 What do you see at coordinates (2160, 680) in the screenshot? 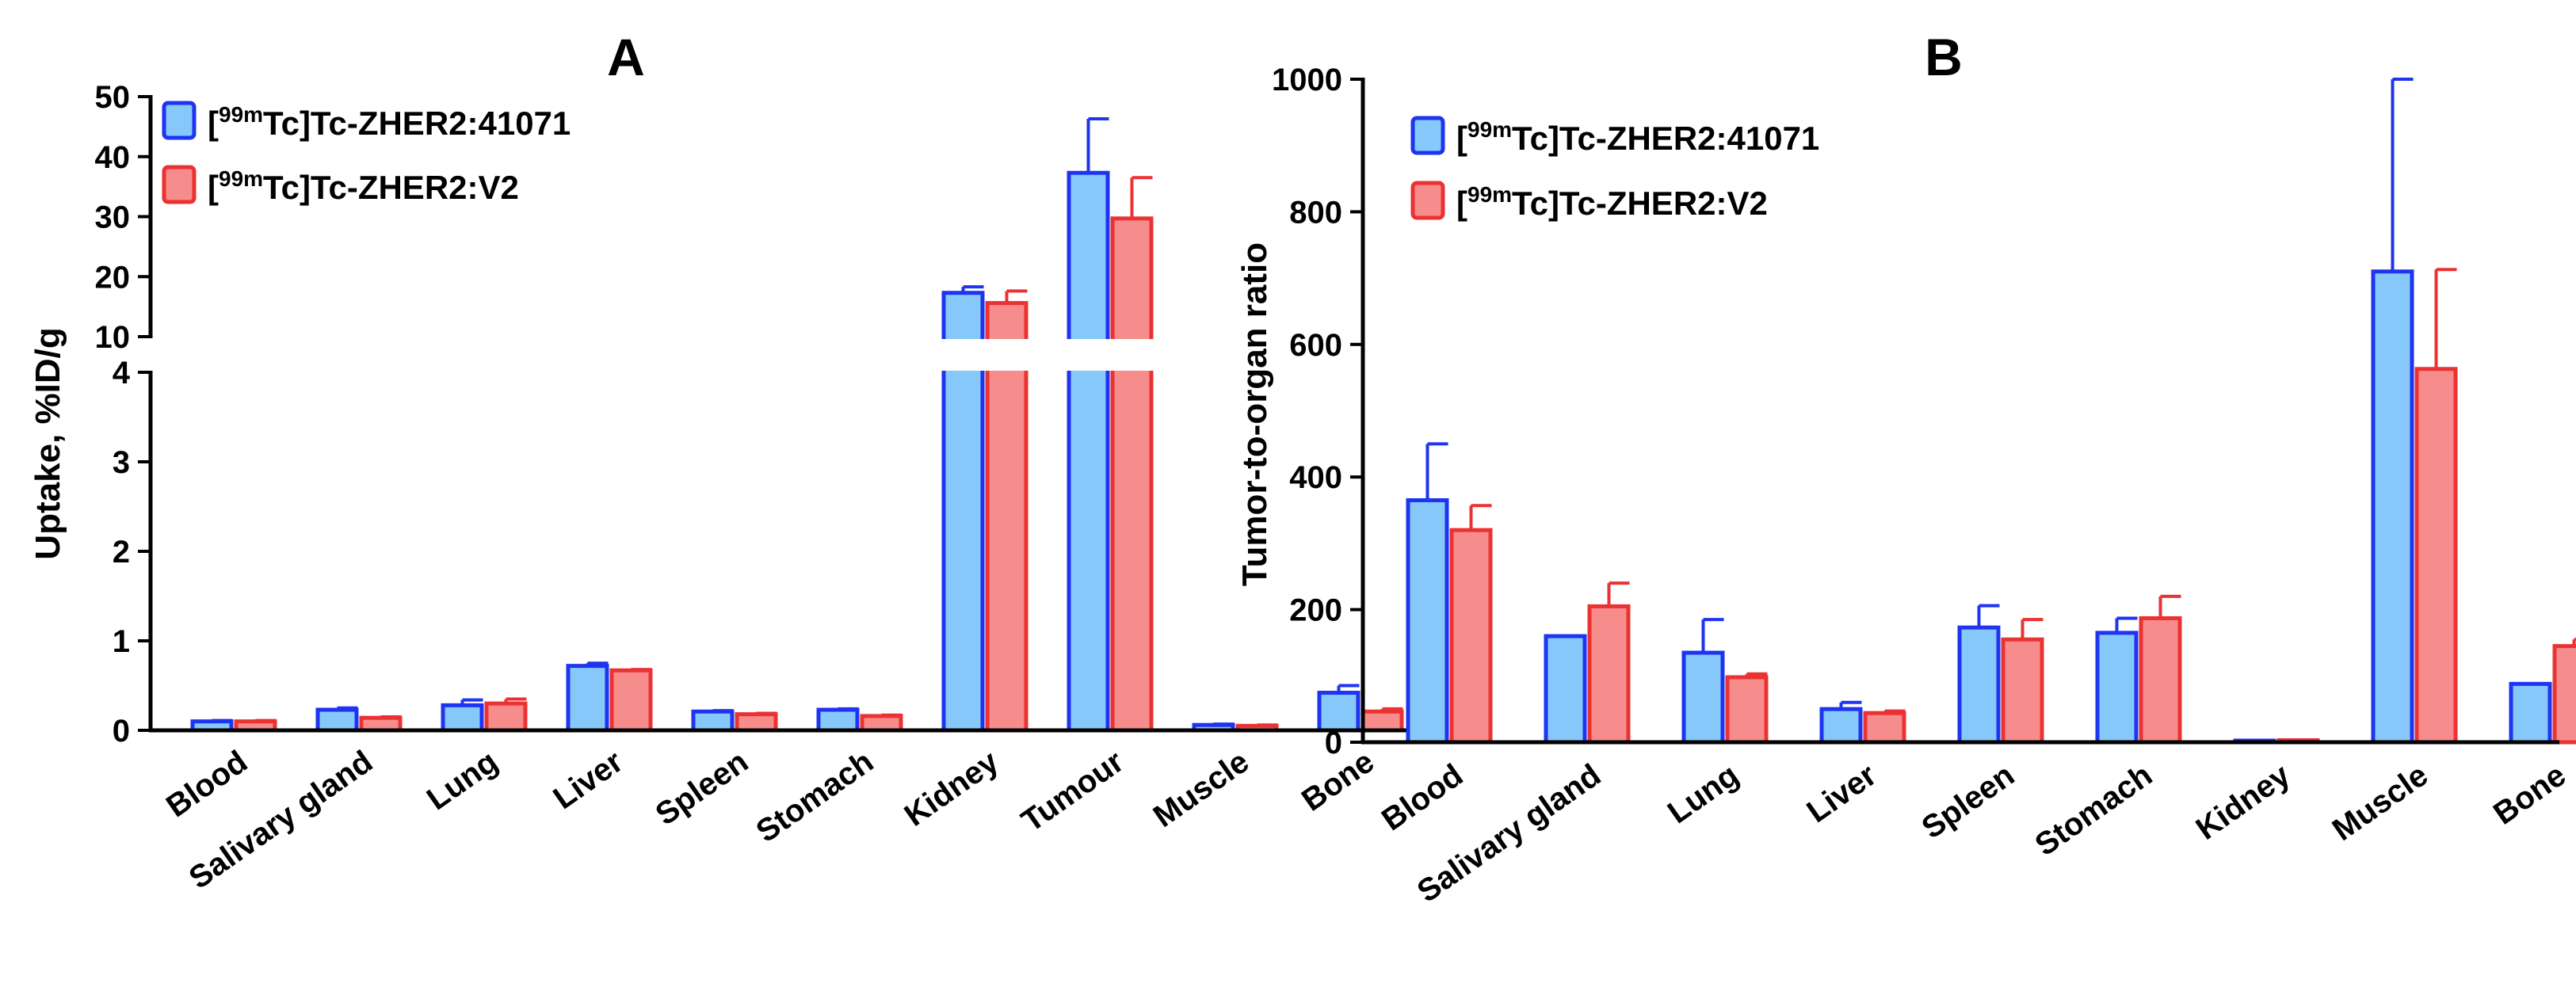
I see `panel-b-bar-s2-stomach` at bounding box center [2160, 680].